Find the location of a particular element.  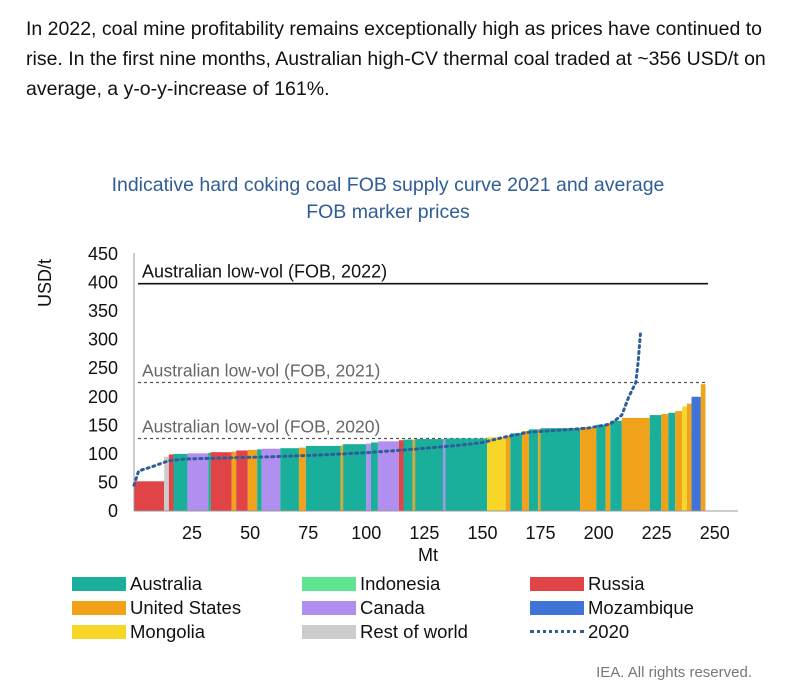

y-tick-label-350: 350 is located at coordinates (103, 311).